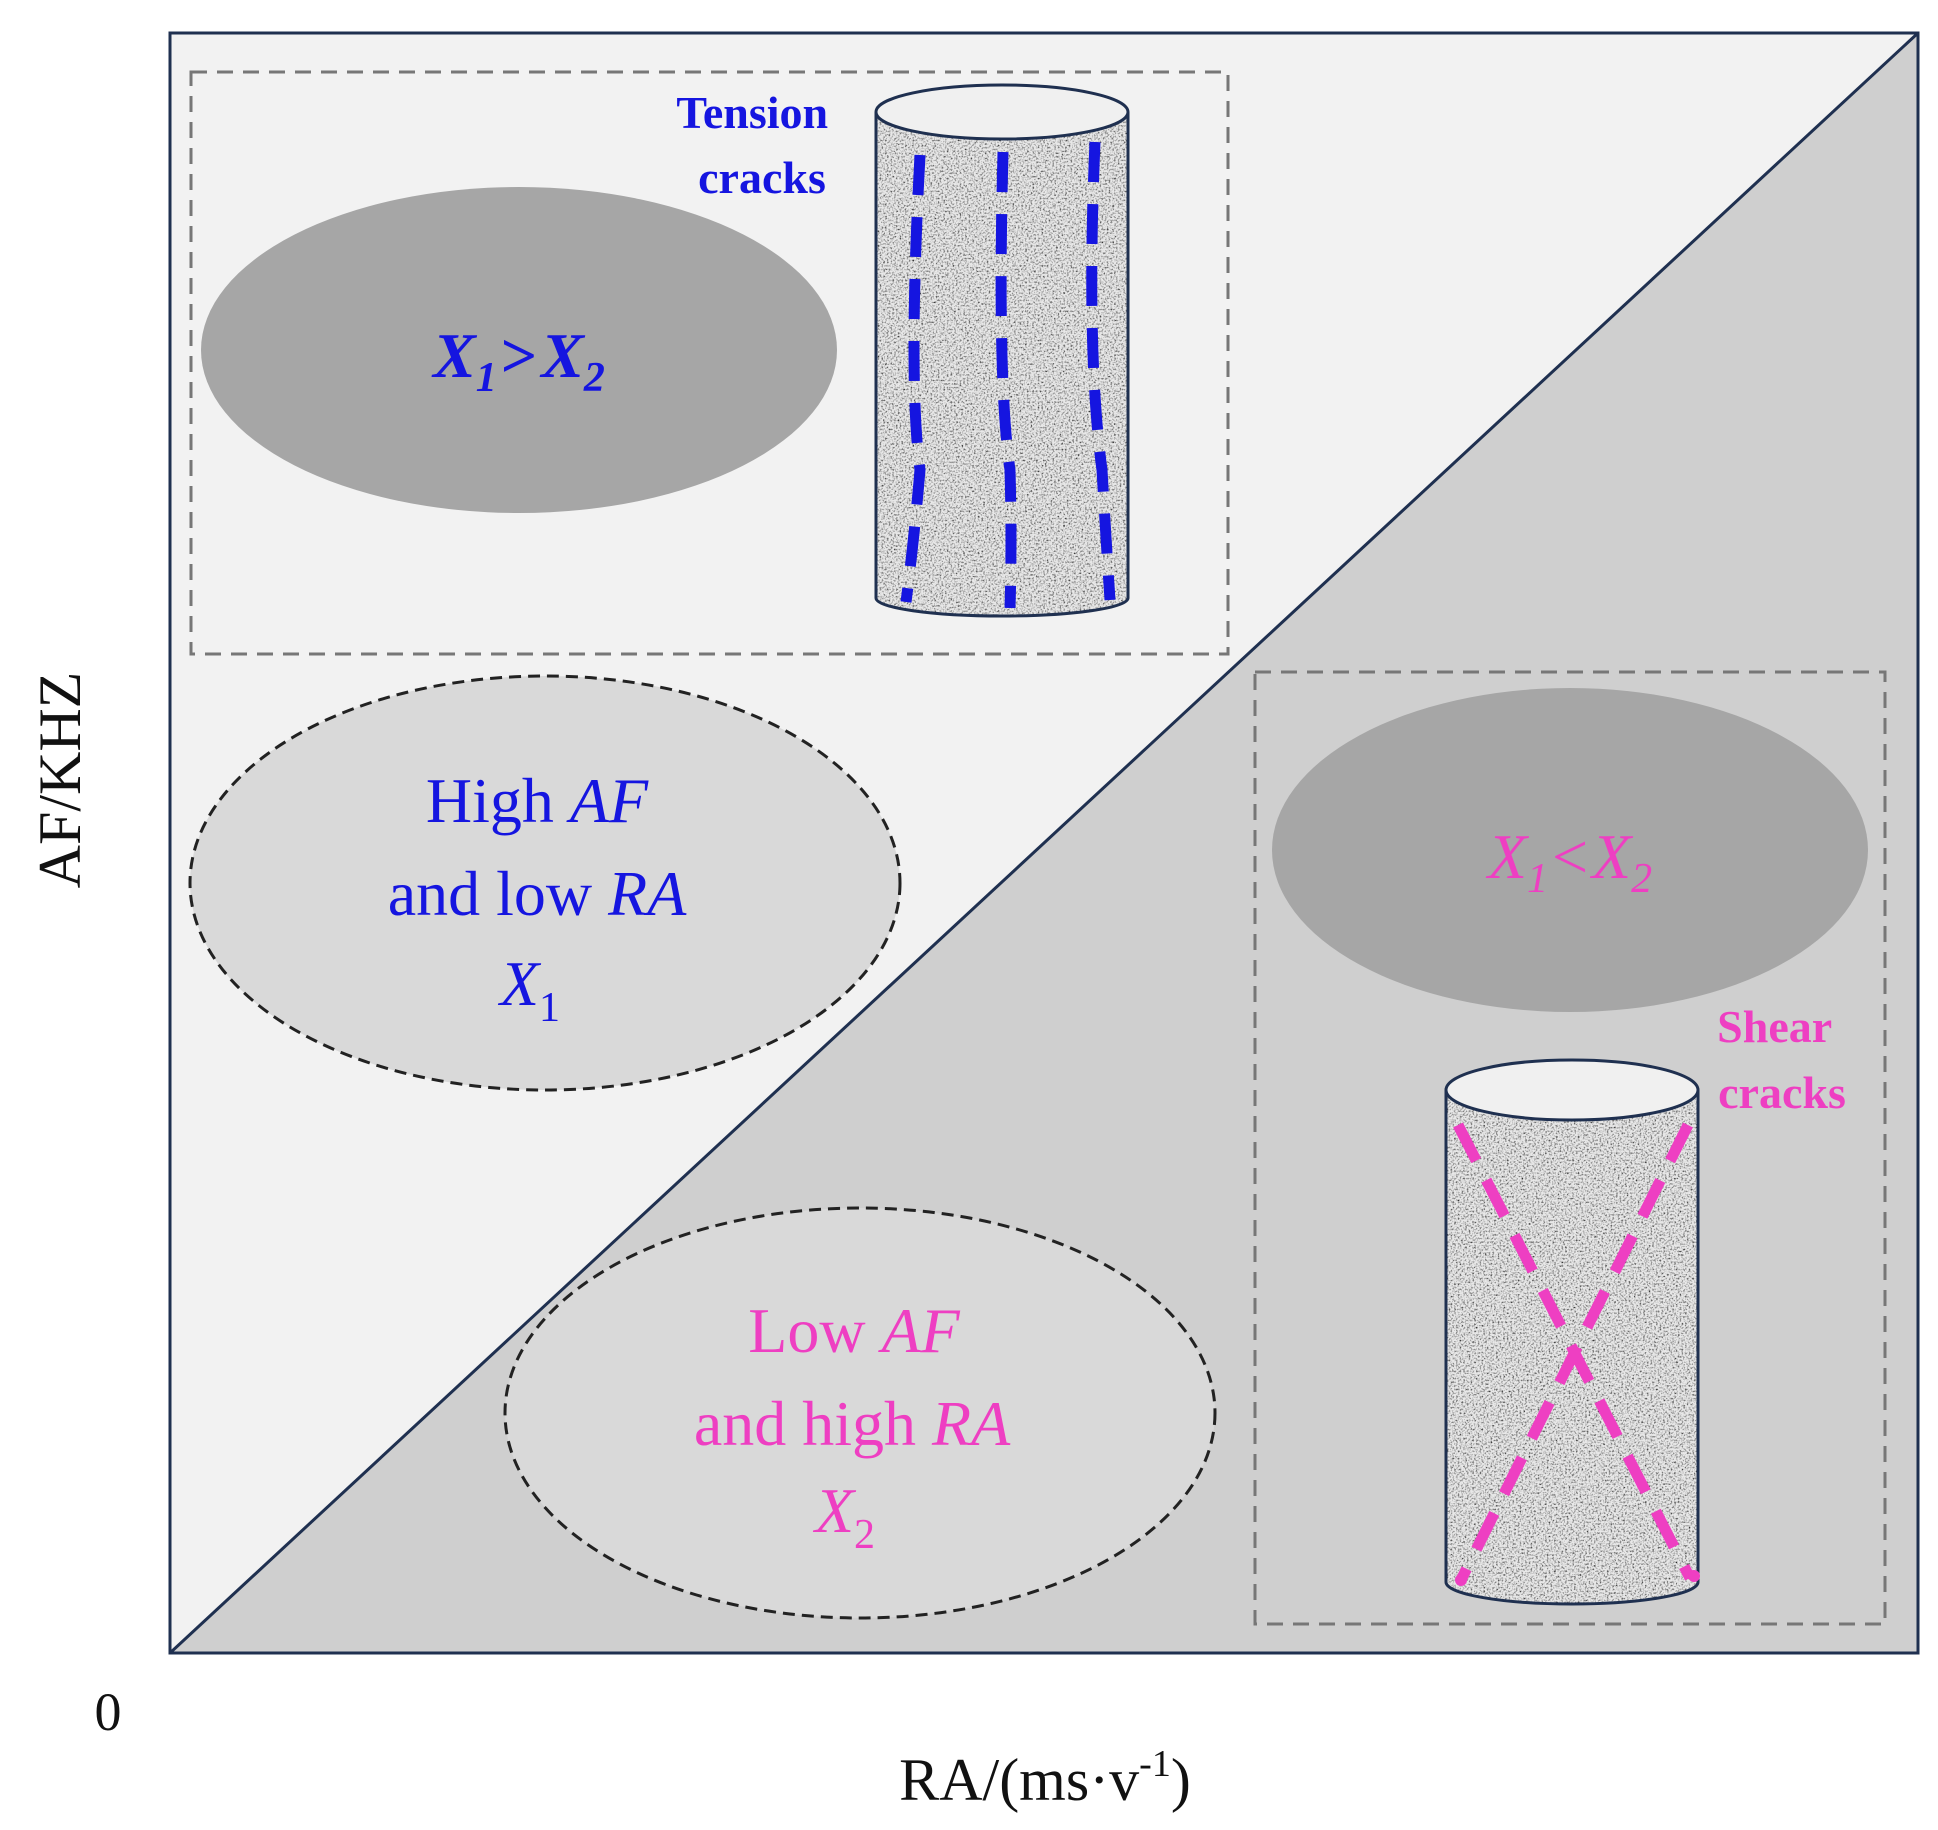  I want to click on x-axis-label-main: RA/(ms·v, so click(1019, 1780).